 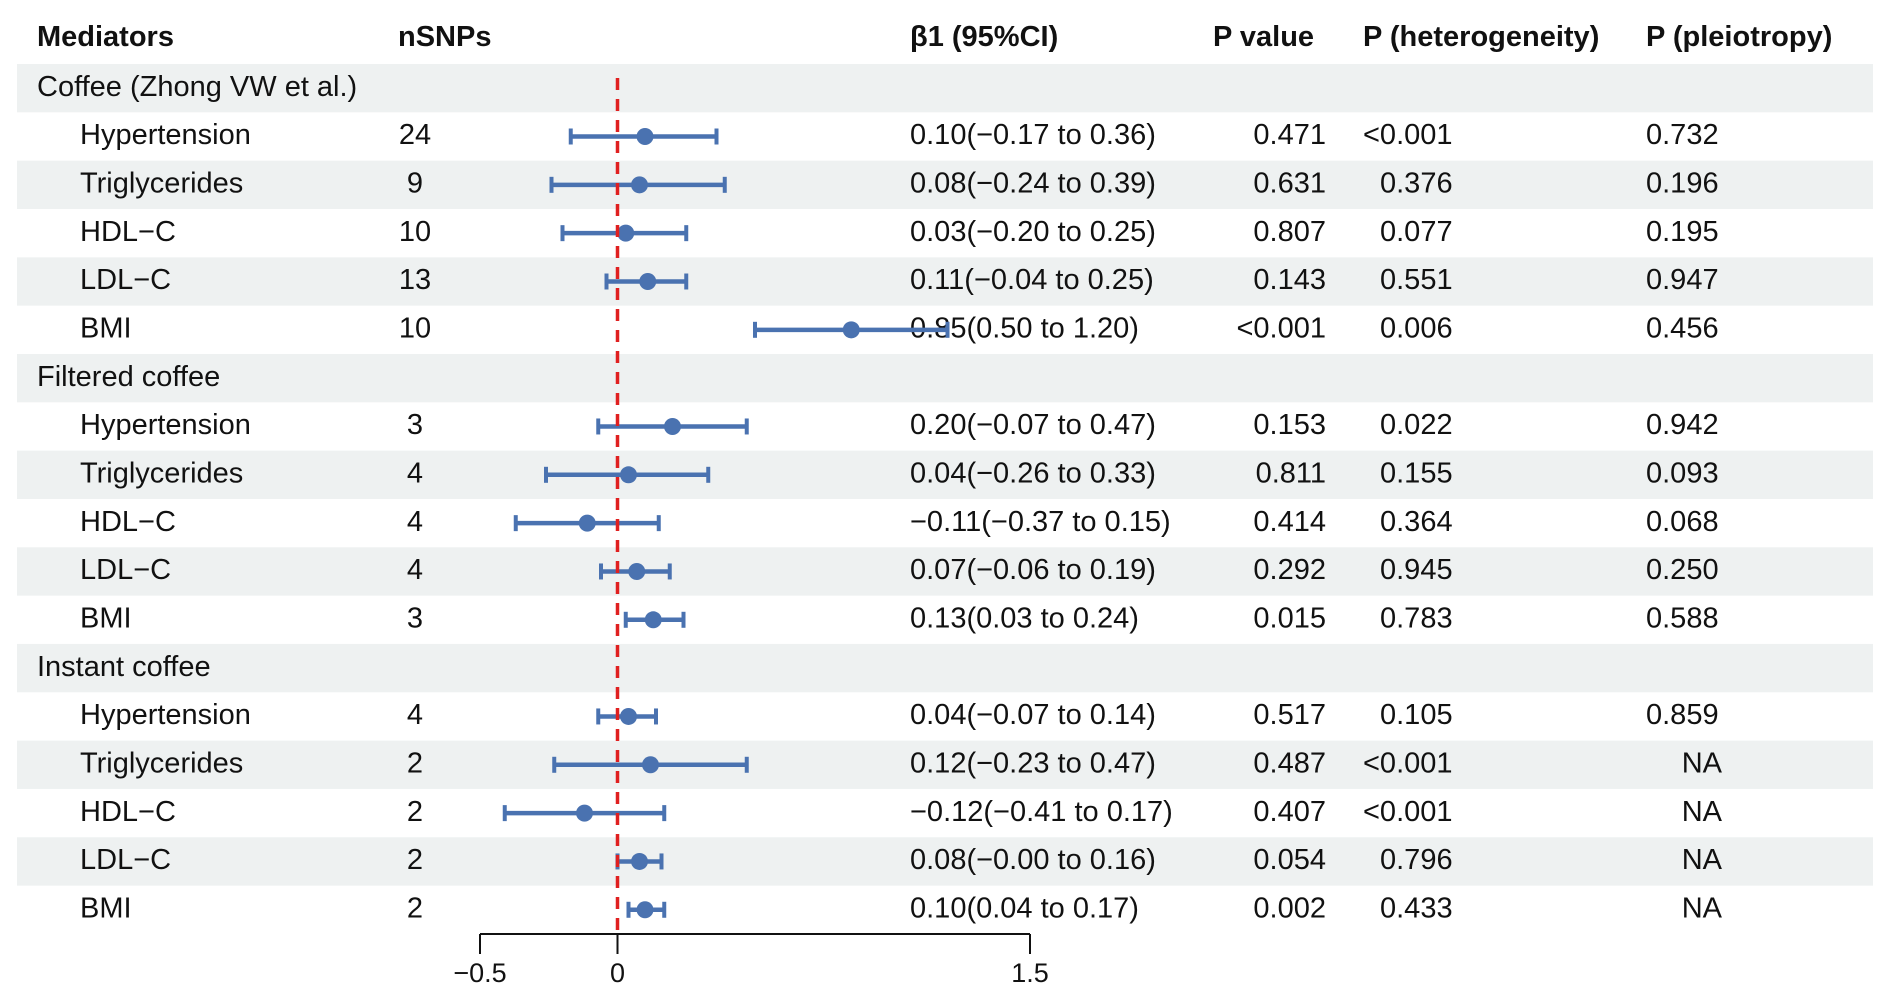 I want to click on p-heterogeneity-value: 0.783, so click(x=1416, y=618).